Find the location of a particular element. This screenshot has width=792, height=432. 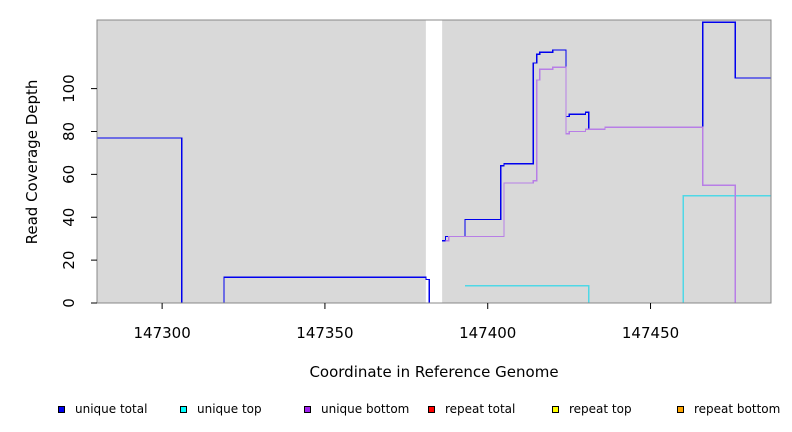

legend-item-repeat-bottom: repeat bottom is located at coordinates (728, 409).